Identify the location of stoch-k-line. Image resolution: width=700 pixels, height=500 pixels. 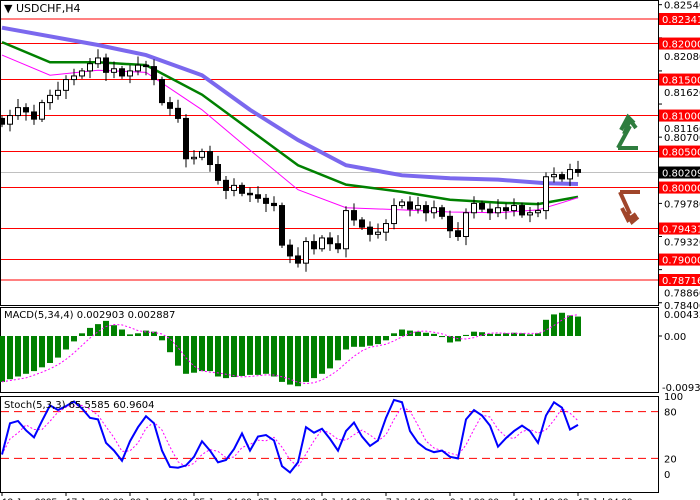
(290, 436).